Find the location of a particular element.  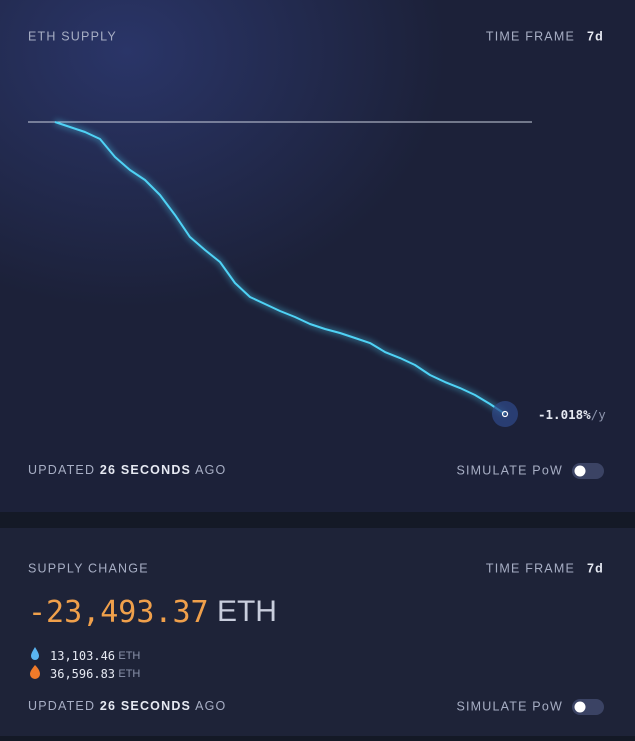

droplet-icon is located at coordinates (35, 653).